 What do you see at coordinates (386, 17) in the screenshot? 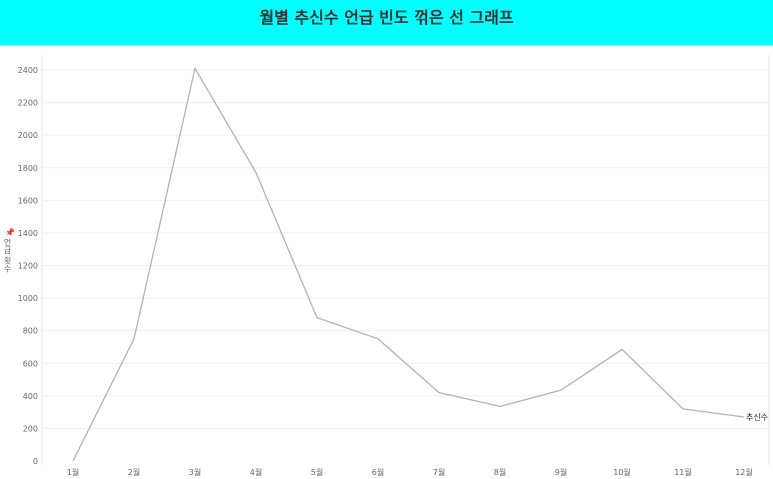
I see `chart-title: 월별 추신수 언급 빈도 꺾은 선 그래프` at bounding box center [386, 17].